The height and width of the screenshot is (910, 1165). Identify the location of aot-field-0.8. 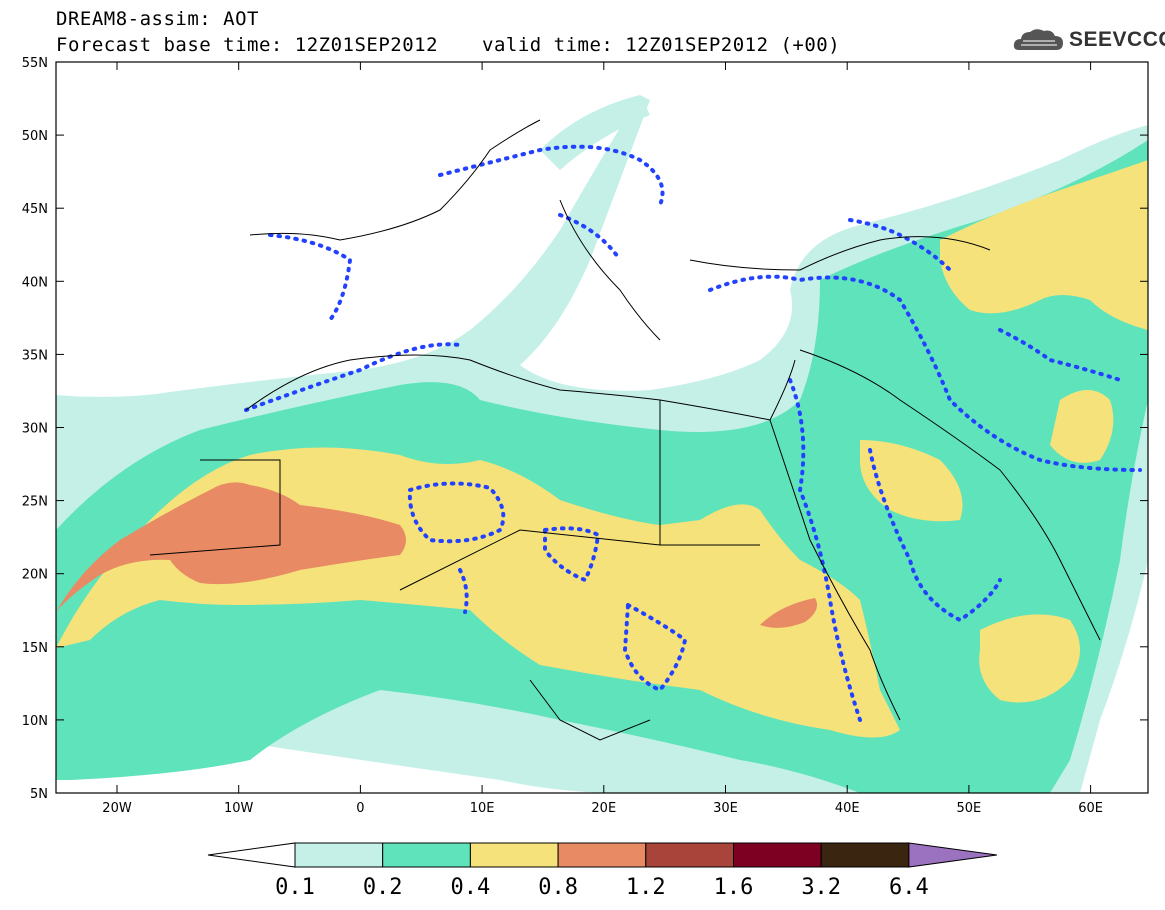
(437, 555).